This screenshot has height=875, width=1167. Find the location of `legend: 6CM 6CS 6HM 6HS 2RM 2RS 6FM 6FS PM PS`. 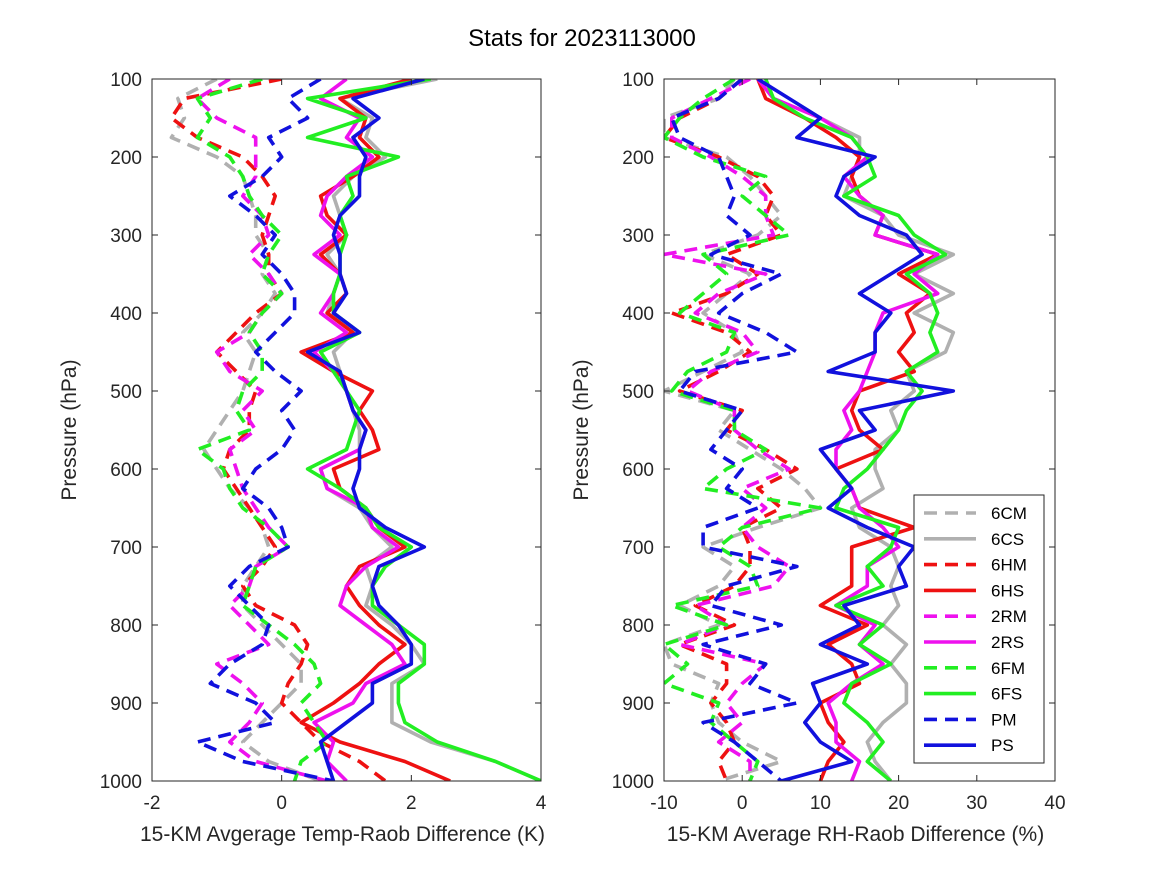

legend: 6CM 6CS 6HM 6HS 2RM 2RS 6FM 6FS PM PS is located at coordinates (979, 629).